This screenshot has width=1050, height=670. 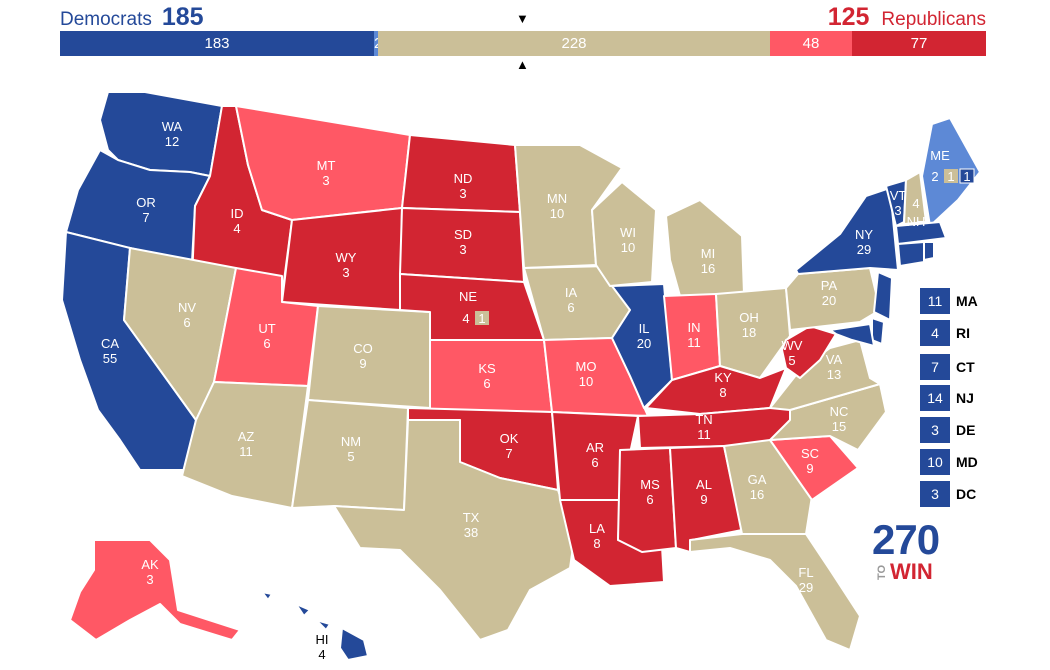 I want to click on label-ME-split2: 1, so click(x=966, y=176).